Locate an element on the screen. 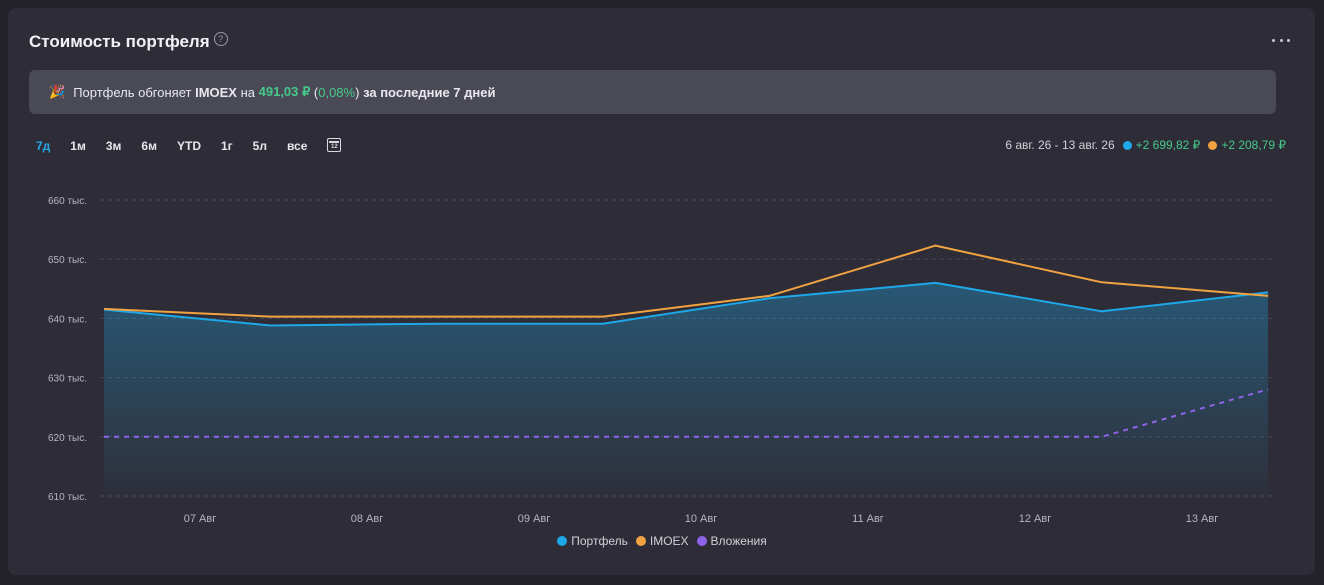 The height and width of the screenshot is (585, 1324). imoex-dot is located at coordinates (1213, 145).